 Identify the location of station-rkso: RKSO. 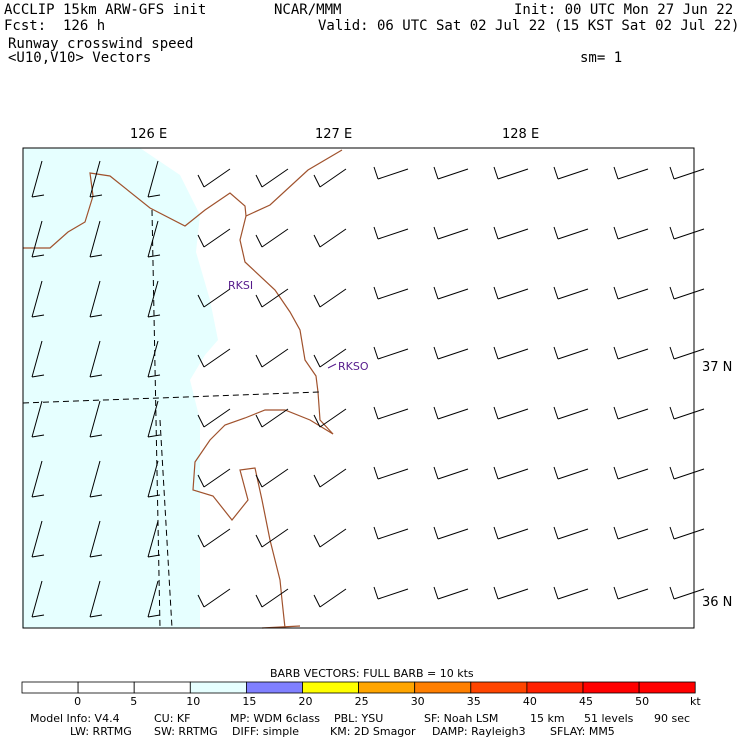
(353, 366).